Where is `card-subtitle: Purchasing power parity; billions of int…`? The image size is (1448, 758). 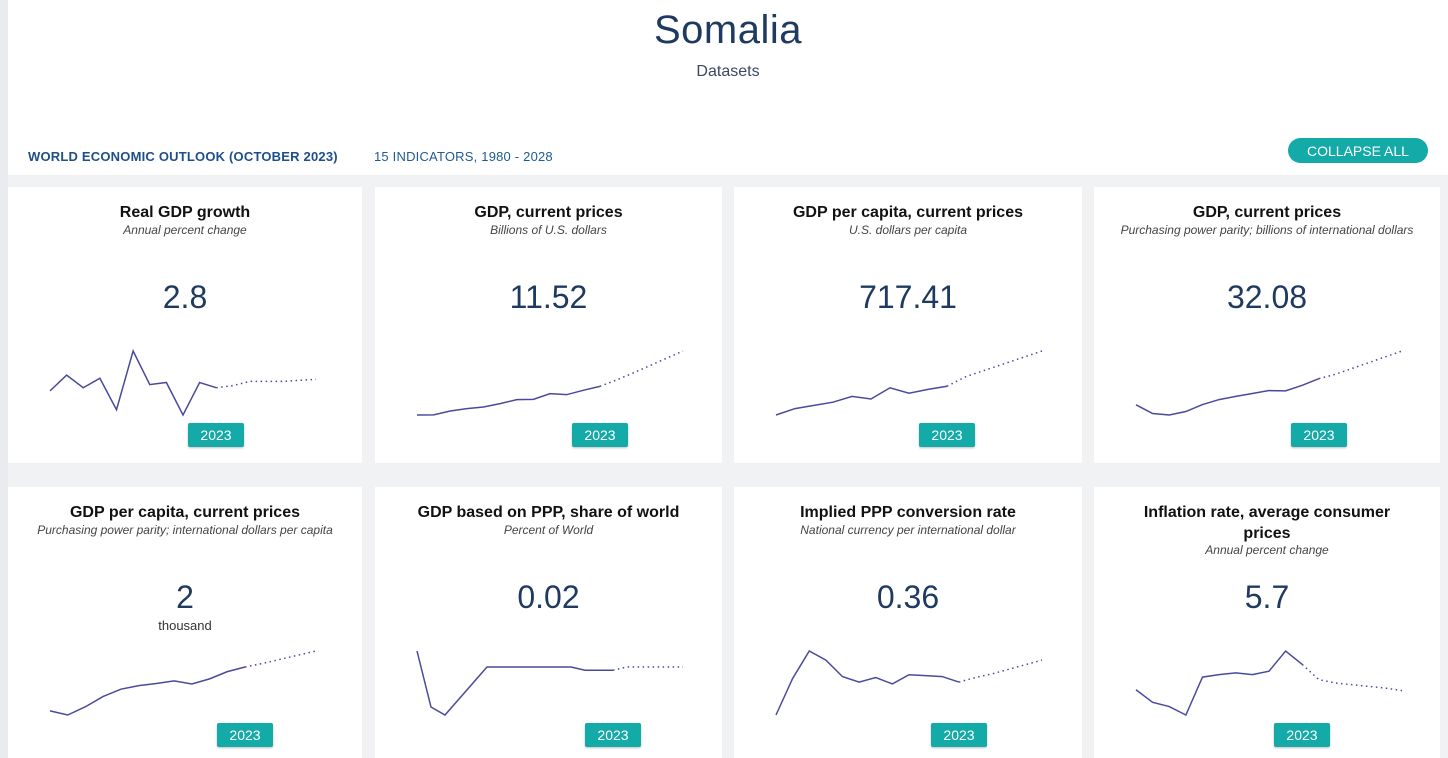 card-subtitle: Purchasing power parity; billions of int… is located at coordinates (1267, 230).